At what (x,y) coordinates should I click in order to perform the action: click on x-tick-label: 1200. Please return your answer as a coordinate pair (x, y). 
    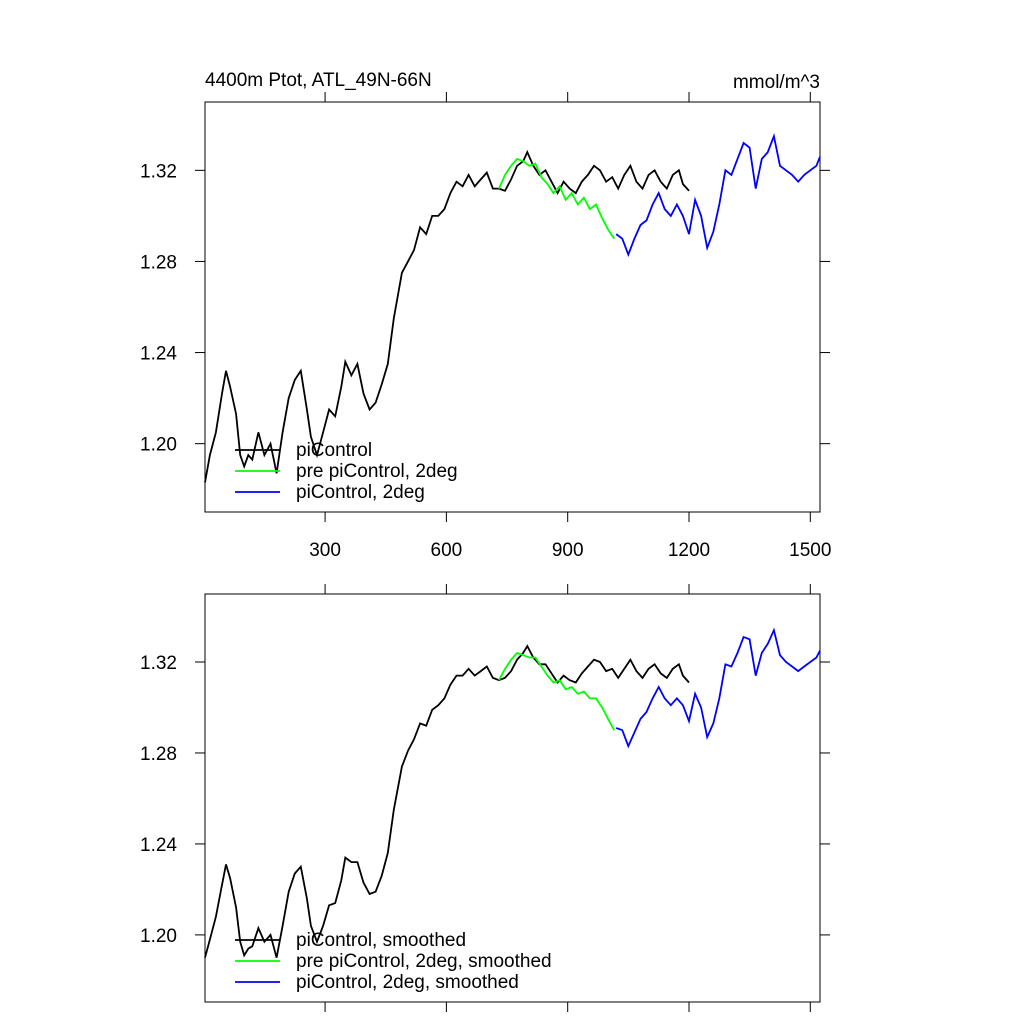
    Looking at the image, I should click on (689, 550).